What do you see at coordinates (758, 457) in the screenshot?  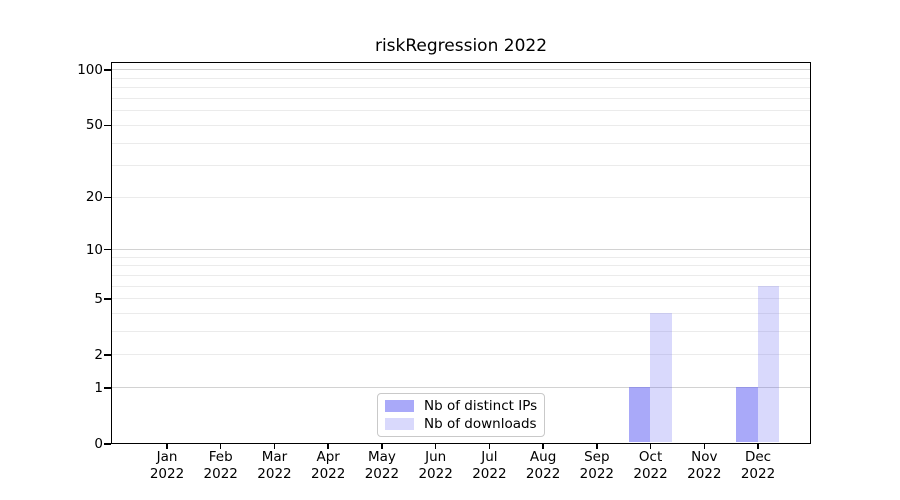 I see `x-tick-month: Dec` at bounding box center [758, 457].